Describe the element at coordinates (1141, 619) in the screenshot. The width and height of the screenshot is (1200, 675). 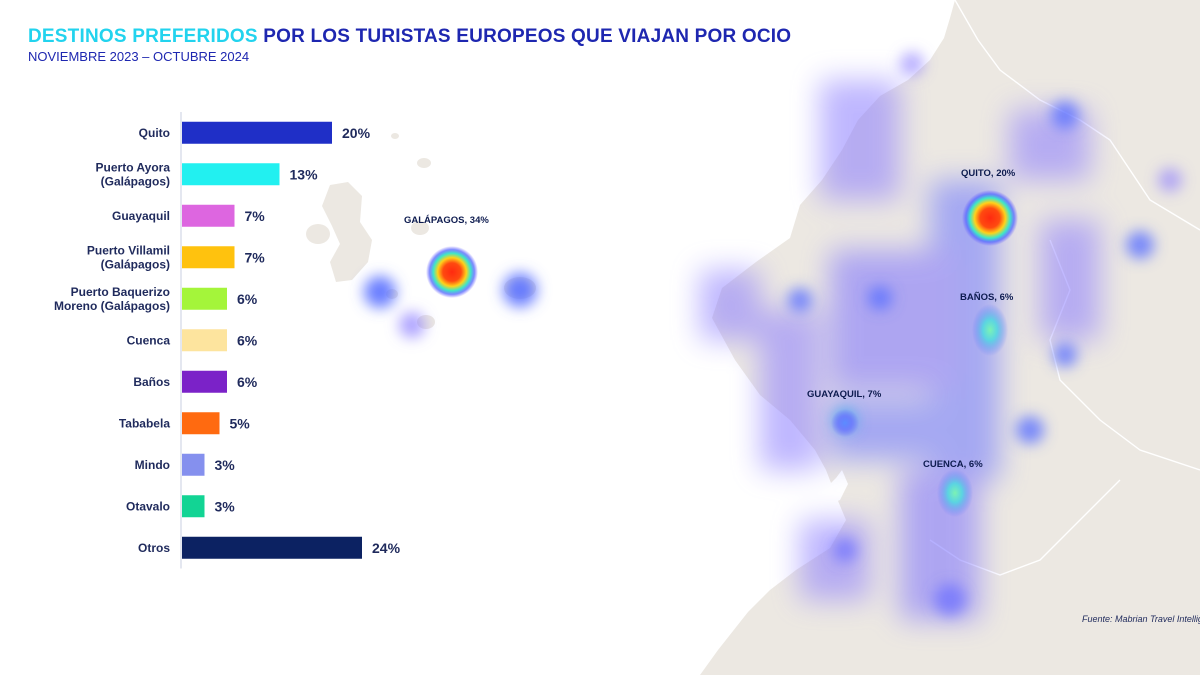
I see `source-note: Fuente: Mabrian Travel Intelligence` at that location.